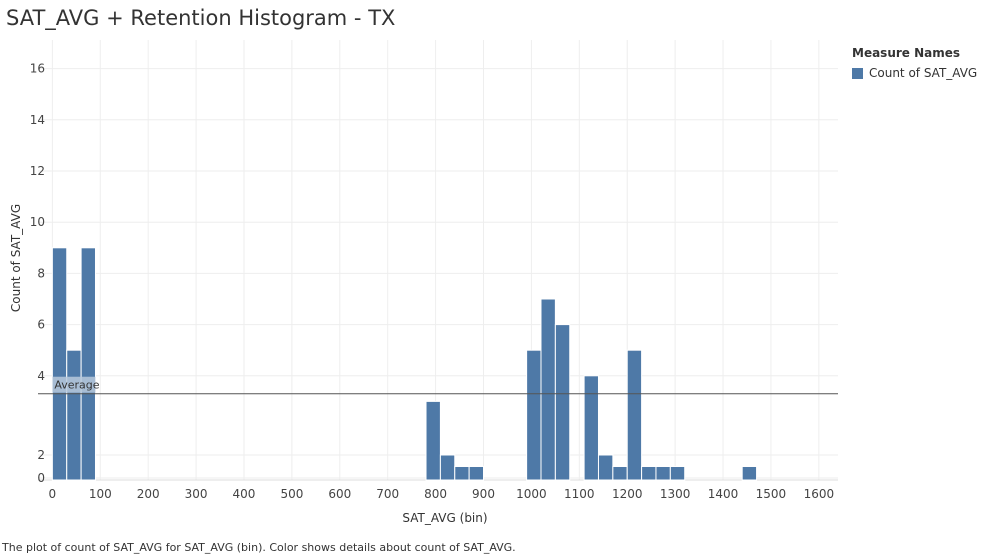 This screenshot has height=558, width=990. I want to click on average-label: Average, so click(76, 385).